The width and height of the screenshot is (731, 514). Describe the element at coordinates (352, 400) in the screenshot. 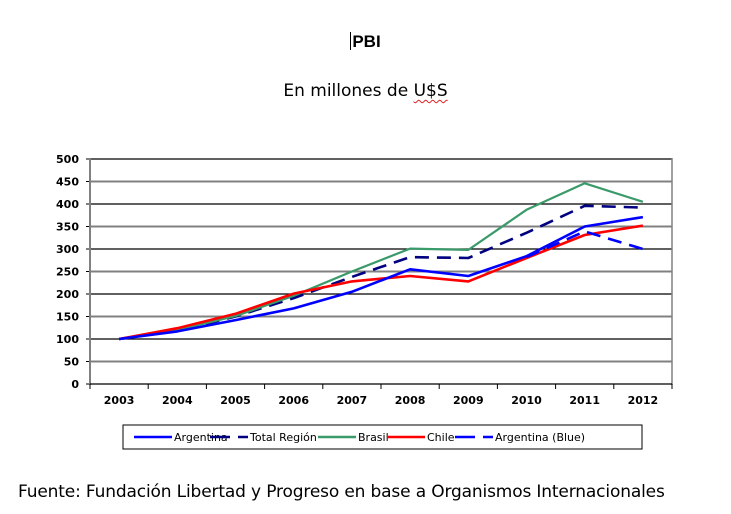

I see `x-tick-label: 2007` at that location.